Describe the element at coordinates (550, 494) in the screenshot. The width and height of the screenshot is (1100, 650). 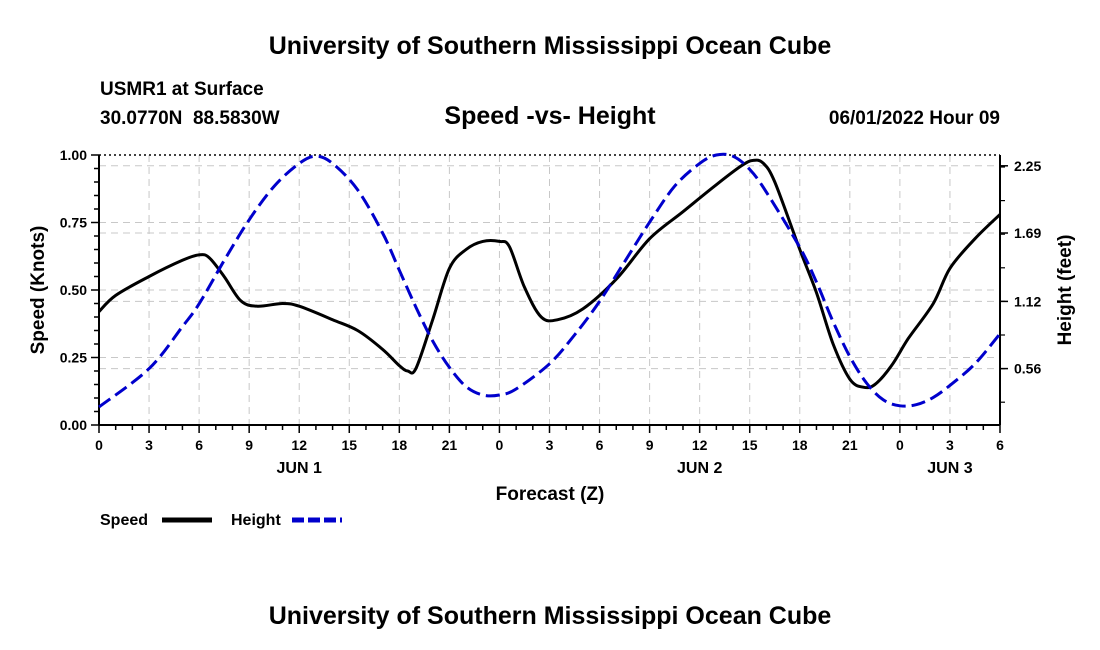
I see `x-axis-label: Forecast (Z)` at that location.